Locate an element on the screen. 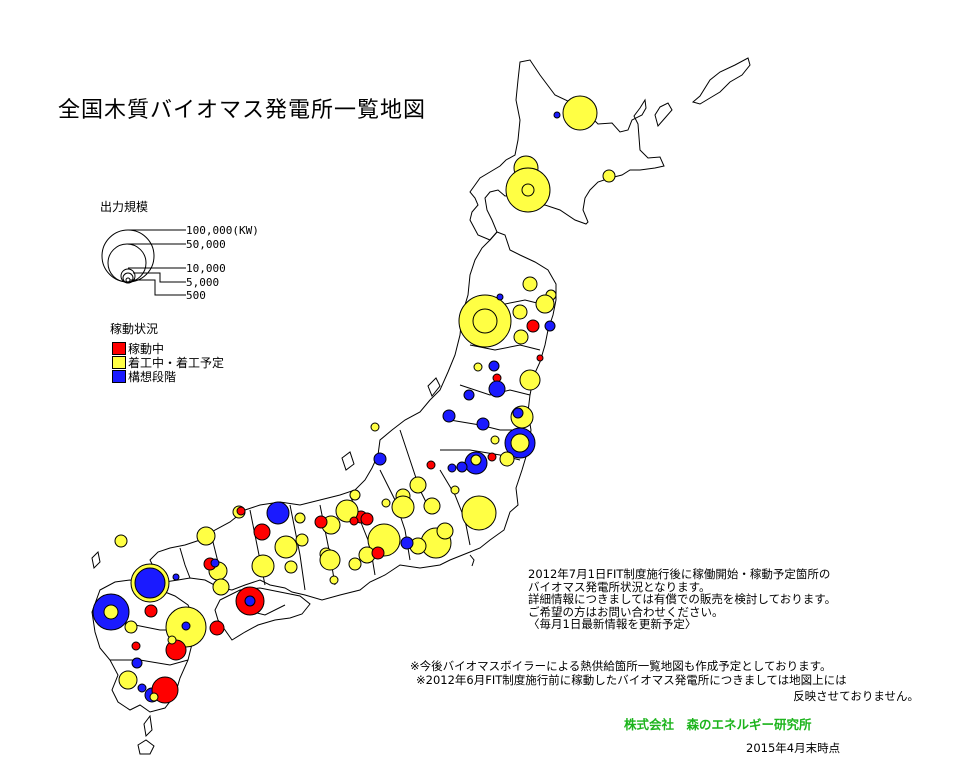 This screenshot has width=973, height=784. size-label-100000: 100,000(KW) is located at coordinates (222, 230).